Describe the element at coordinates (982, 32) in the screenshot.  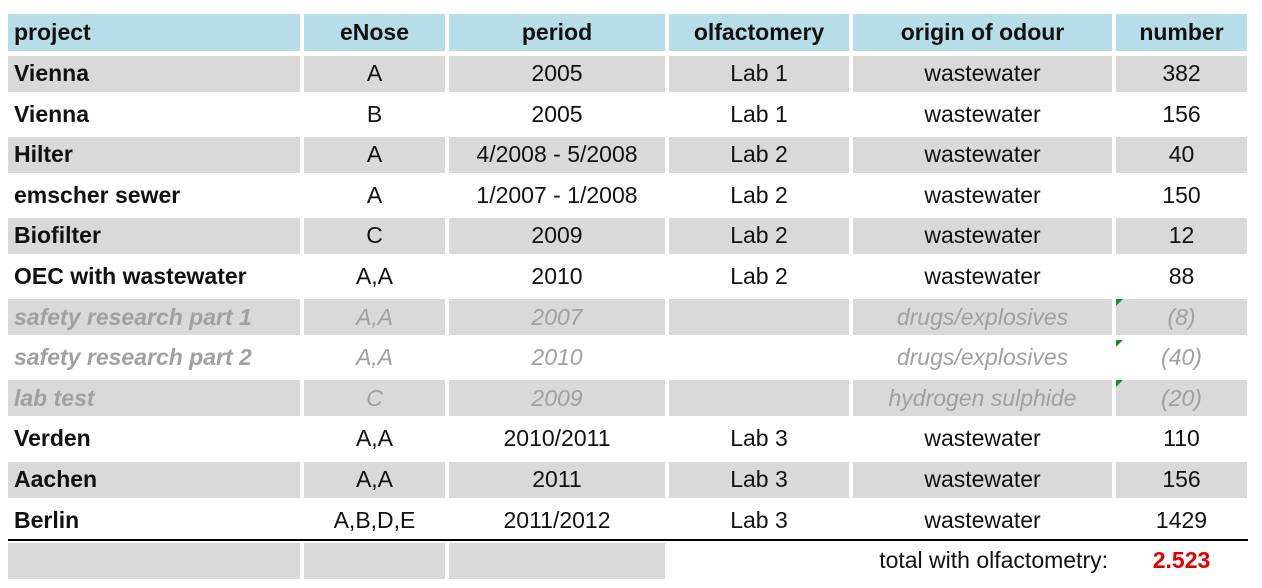
I see `header-cell: origin of odour` at that location.